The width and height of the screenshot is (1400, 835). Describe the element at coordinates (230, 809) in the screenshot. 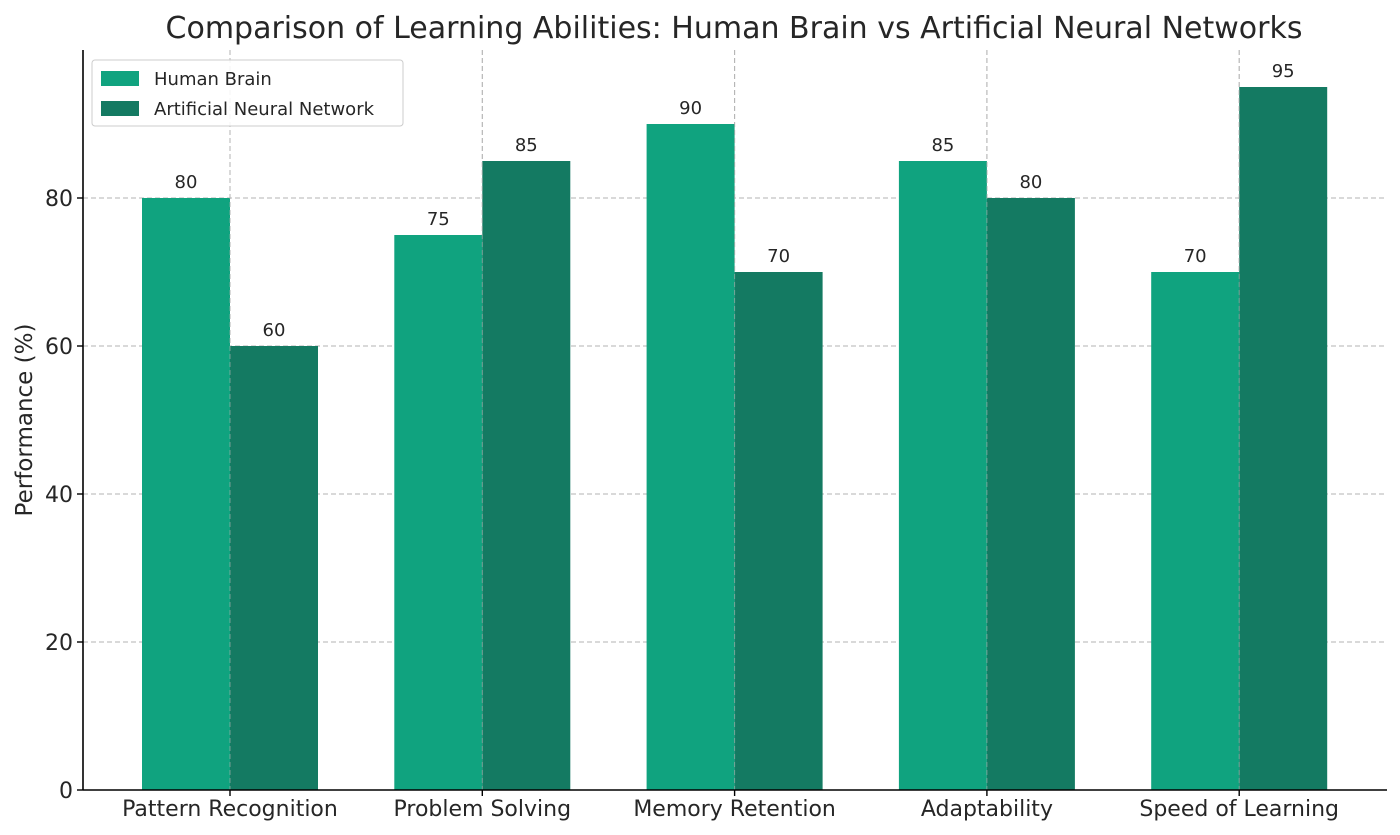

I see `x-tick-label: Pattern Recognition` at that location.